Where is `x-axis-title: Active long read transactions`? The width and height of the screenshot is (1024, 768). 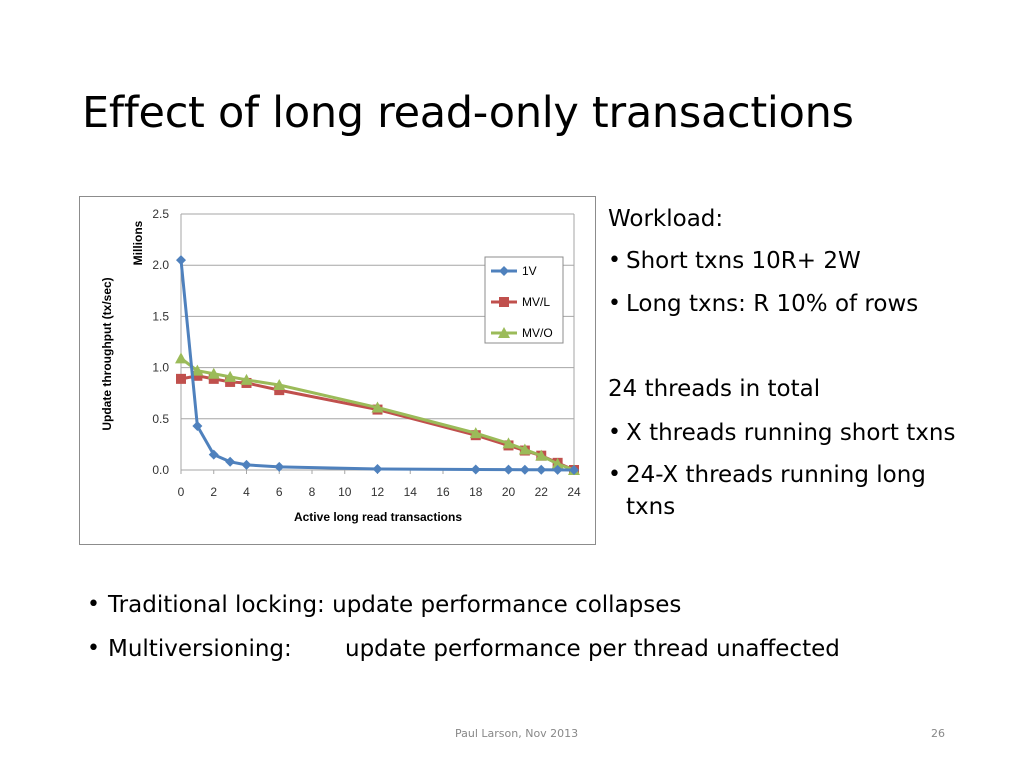
x-axis-title: Active long read transactions is located at coordinates (378, 517).